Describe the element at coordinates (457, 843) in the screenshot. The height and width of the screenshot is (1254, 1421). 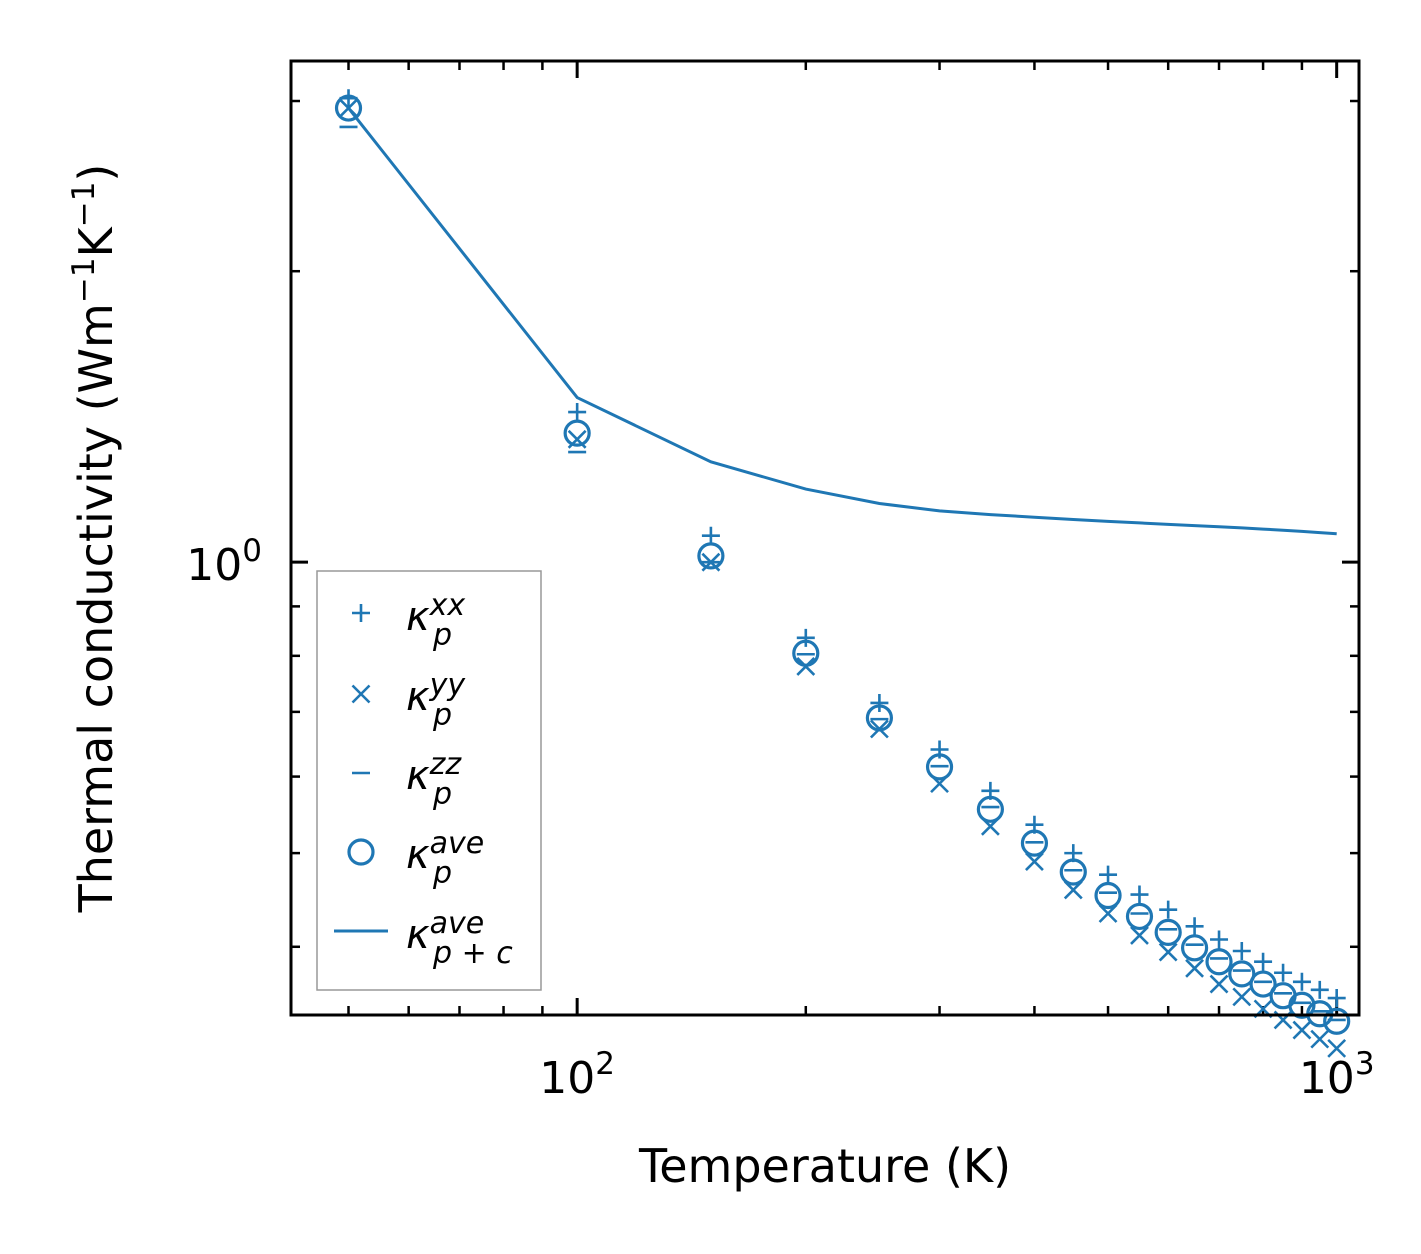
I see `legend-kave-sup: ave` at that location.